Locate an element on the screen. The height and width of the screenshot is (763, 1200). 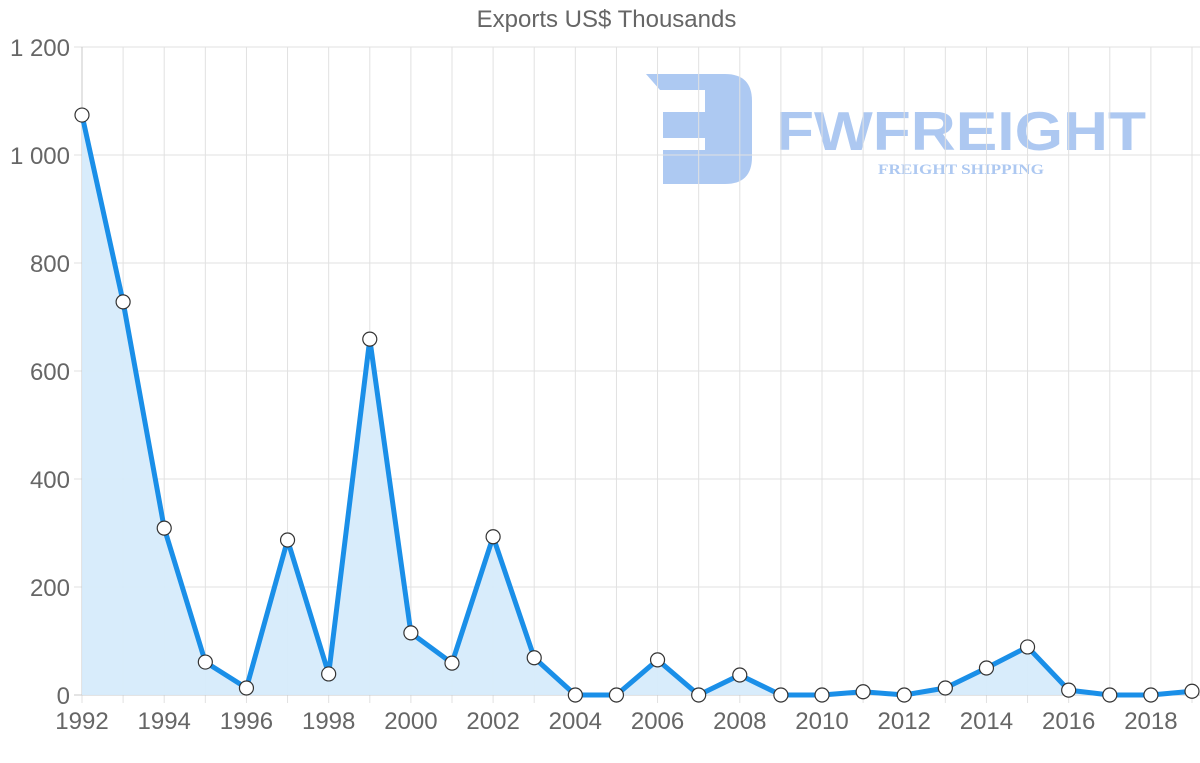
fwfreight-watermark: FWFREIGHT FREIGHT SHIPPING is located at coordinates (896, 129).